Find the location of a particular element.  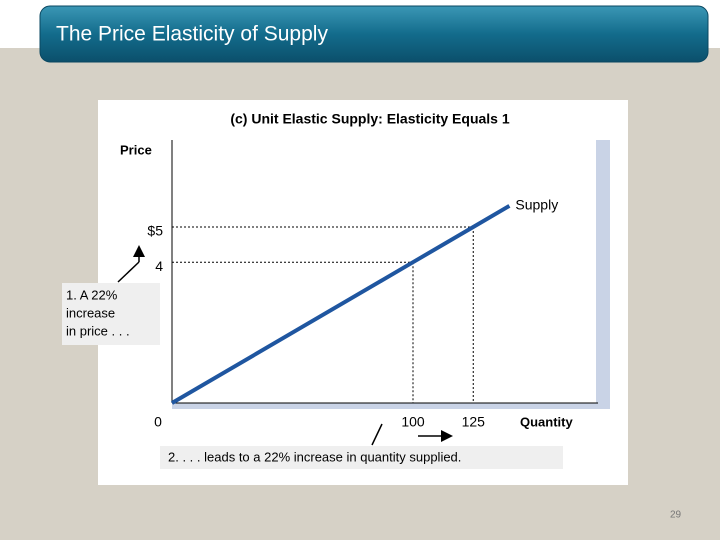

slide-title: The Price Elasticity of Supply is located at coordinates (192, 34).